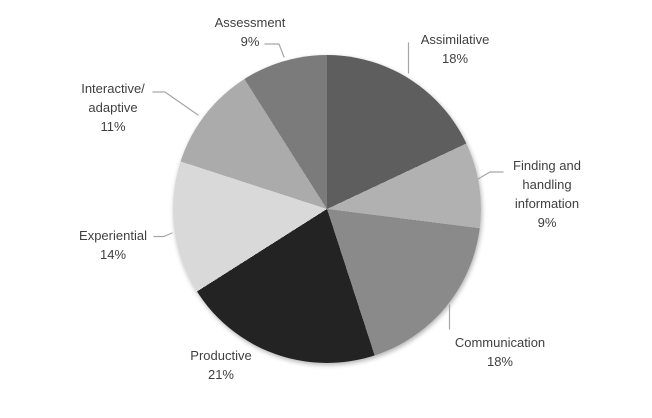 This screenshot has height=418, width=652. Describe the element at coordinates (163, 235) in the screenshot. I see `leader-line-experiential` at that location.